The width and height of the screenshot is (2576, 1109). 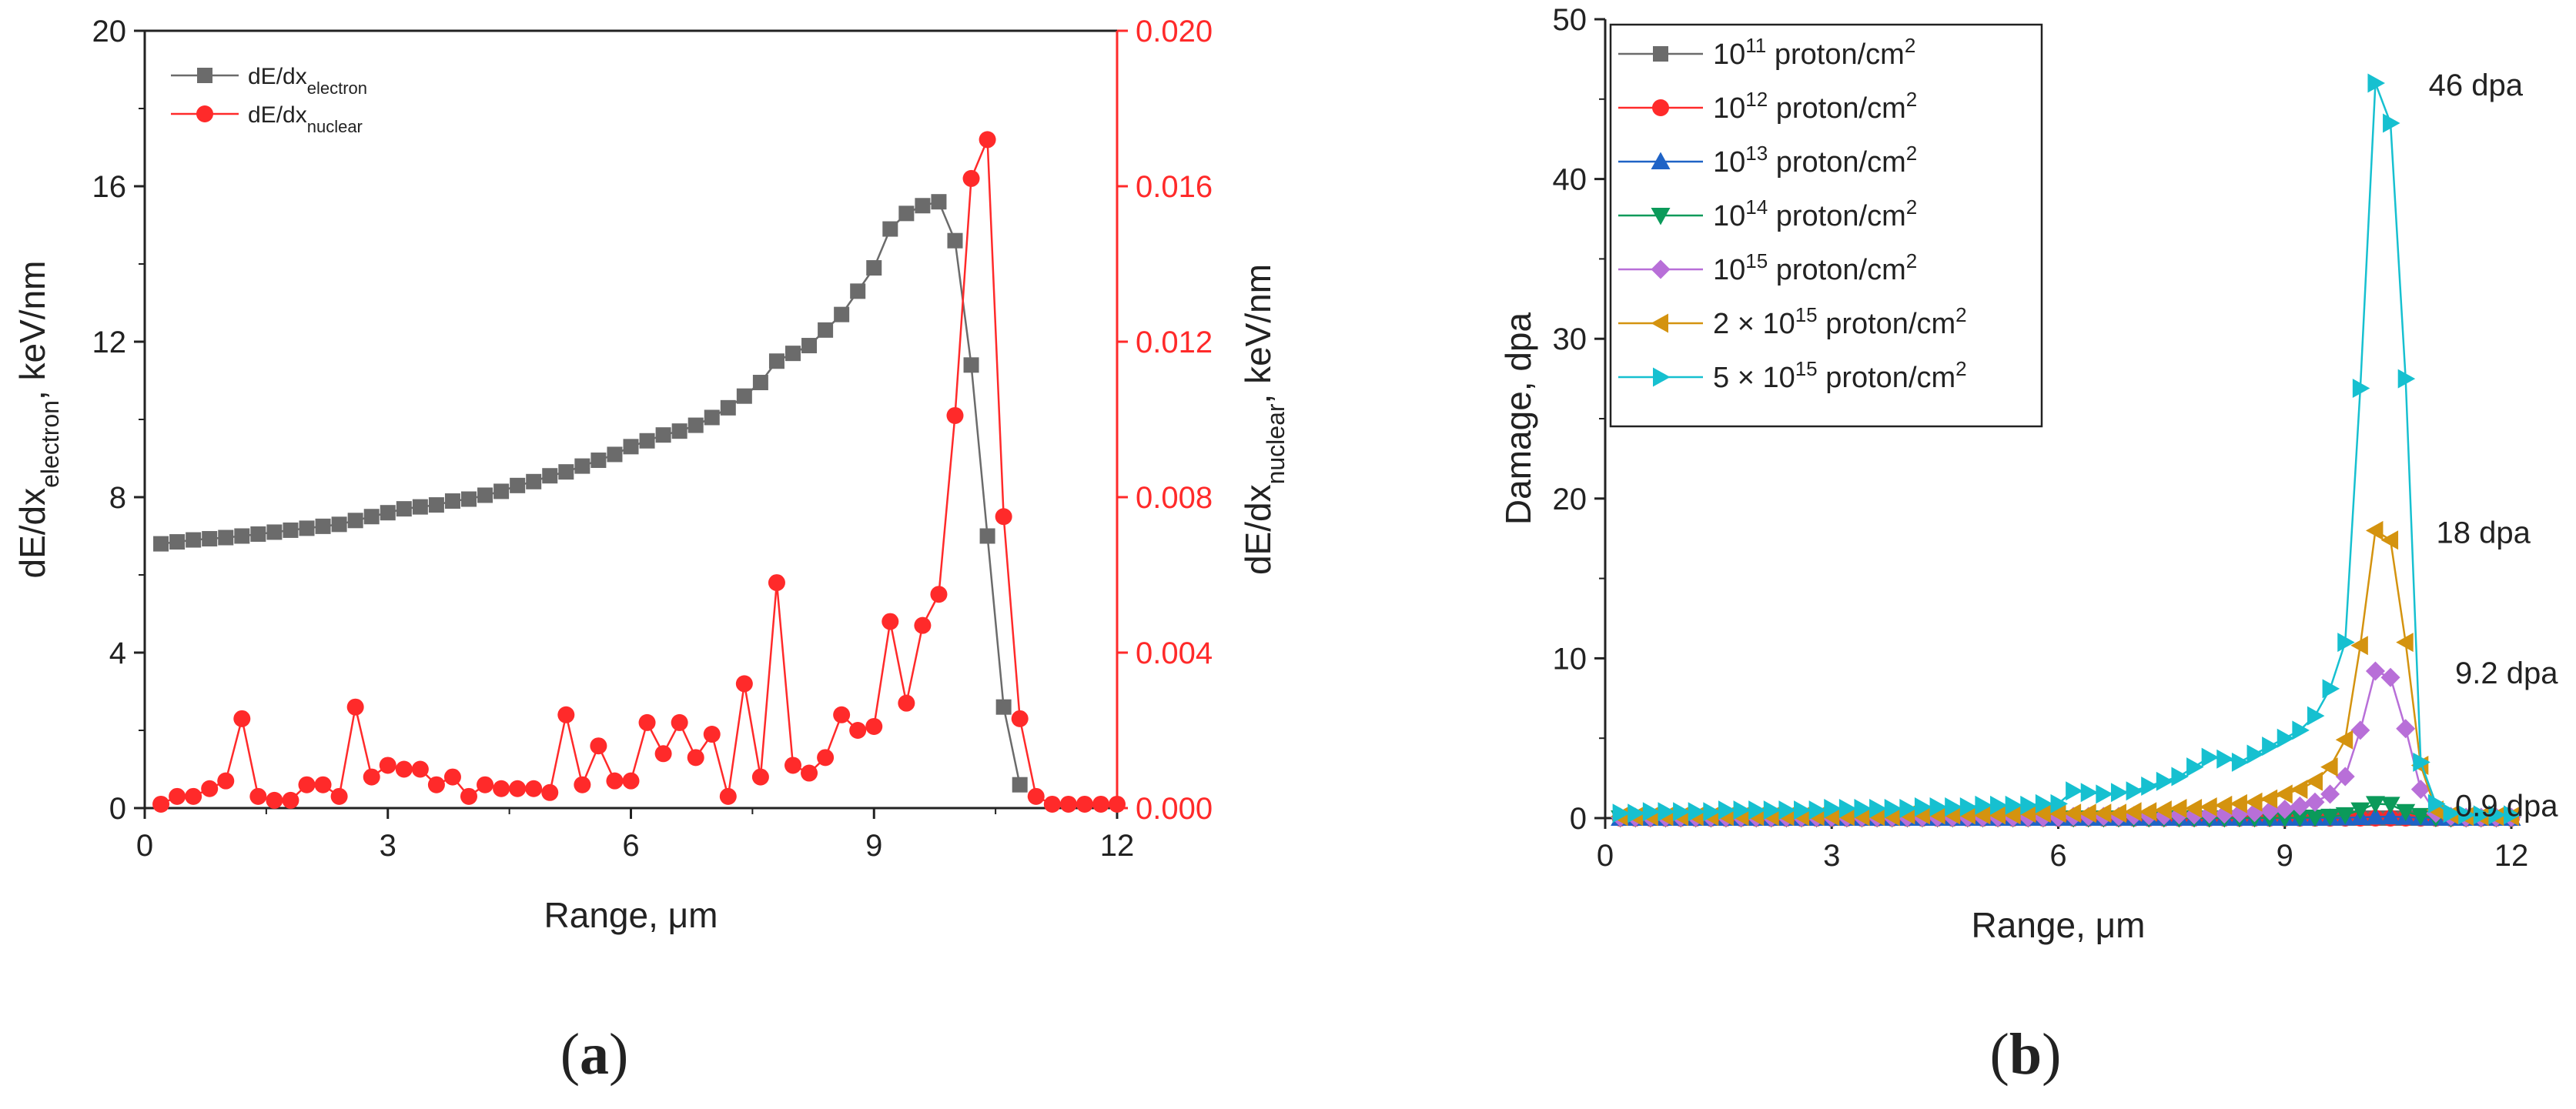 What do you see at coordinates (1807, 369) in the screenshot?
I see `legend-exp: 15` at bounding box center [1807, 369].